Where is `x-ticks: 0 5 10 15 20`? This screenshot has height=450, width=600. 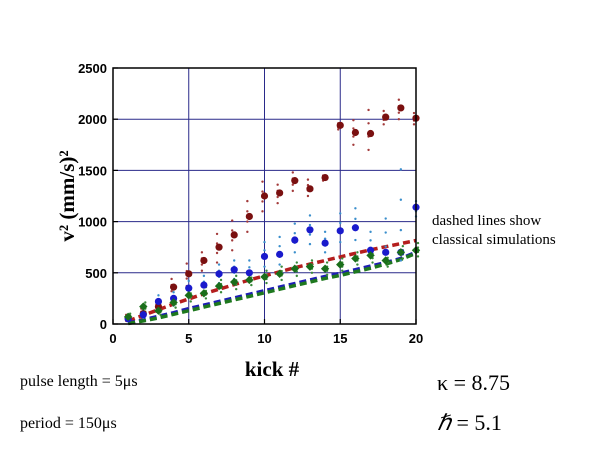
x-ticks: 0 5 10 15 20 is located at coordinates (266, 332).